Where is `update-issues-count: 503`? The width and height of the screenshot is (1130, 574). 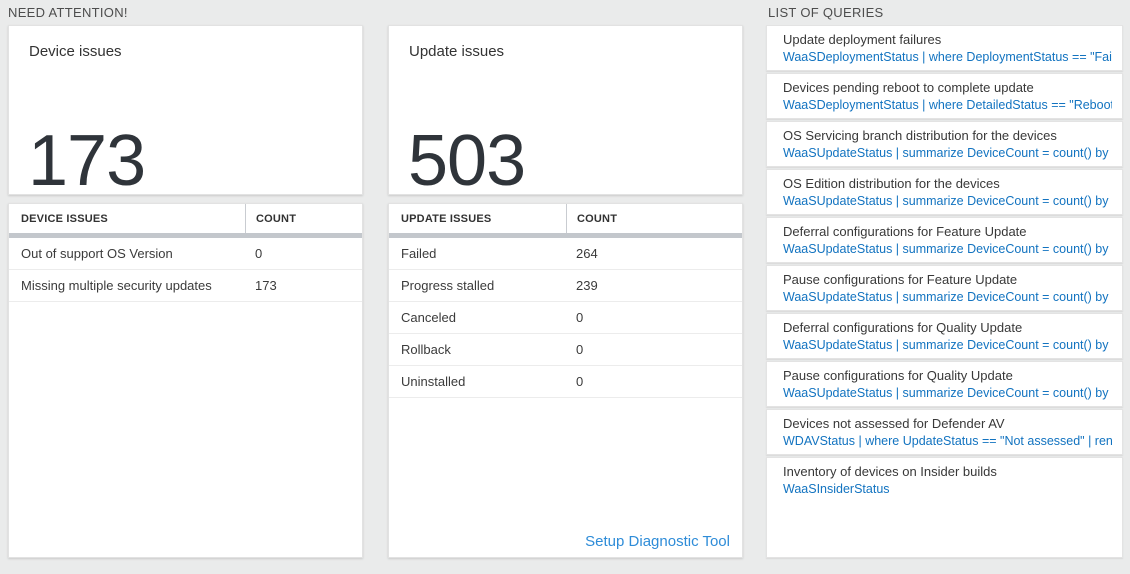 update-issues-count: 503 is located at coordinates (467, 161).